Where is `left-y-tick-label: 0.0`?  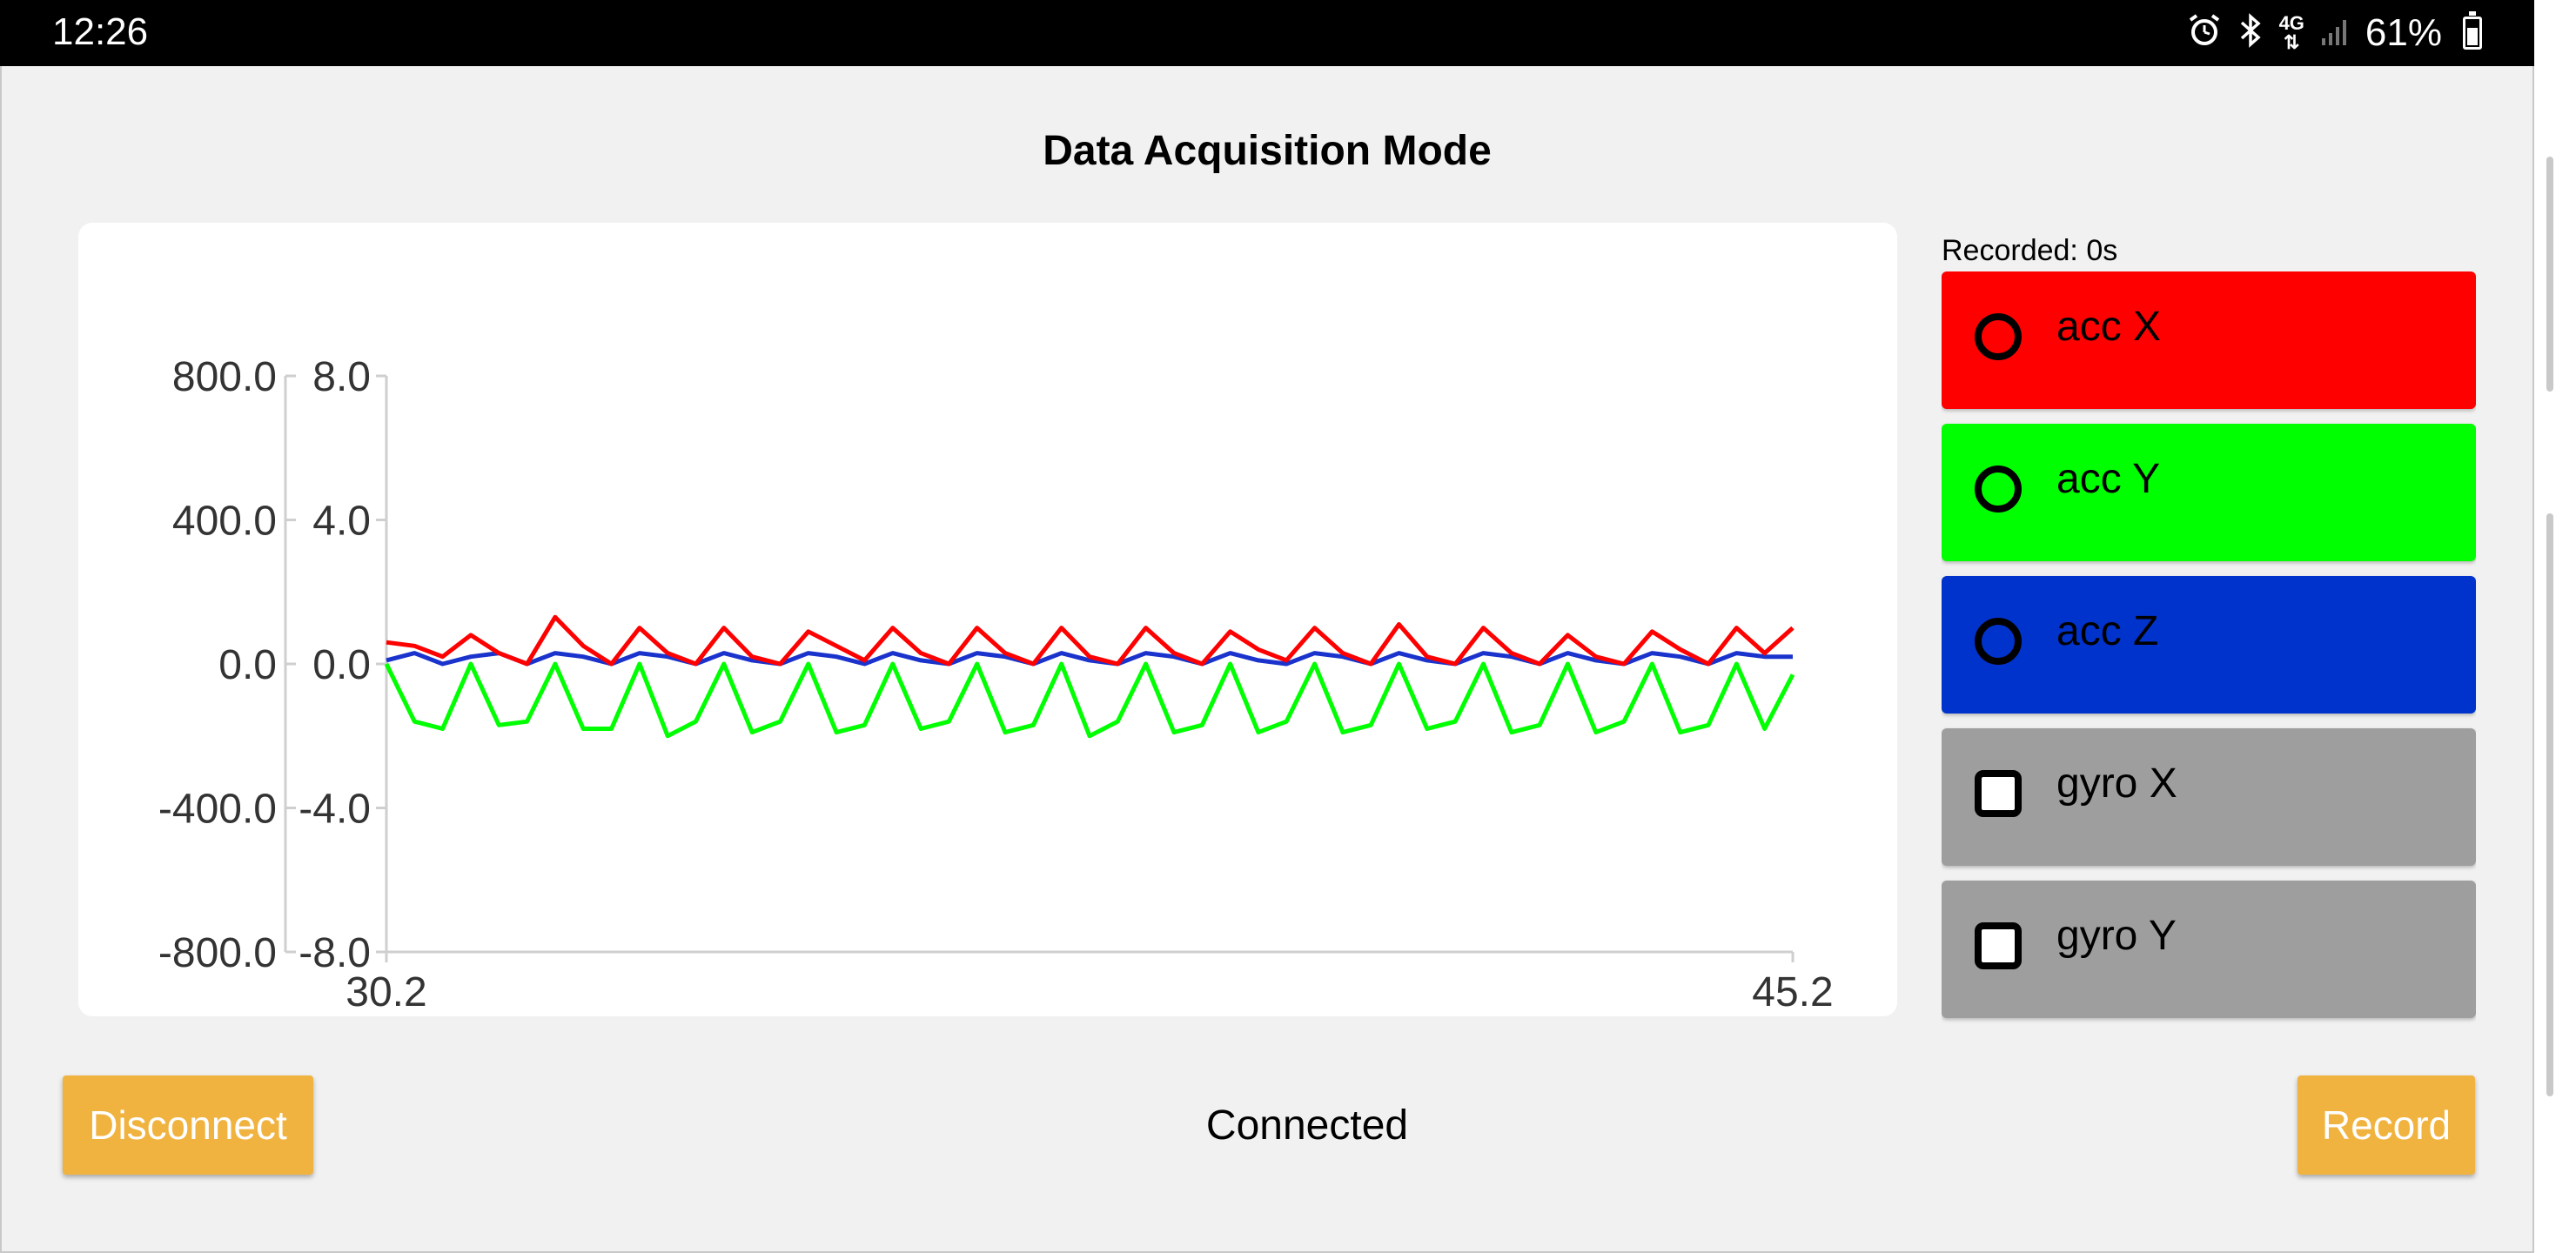 left-y-tick-label: 0.0 is located at coordinates (247, 665).